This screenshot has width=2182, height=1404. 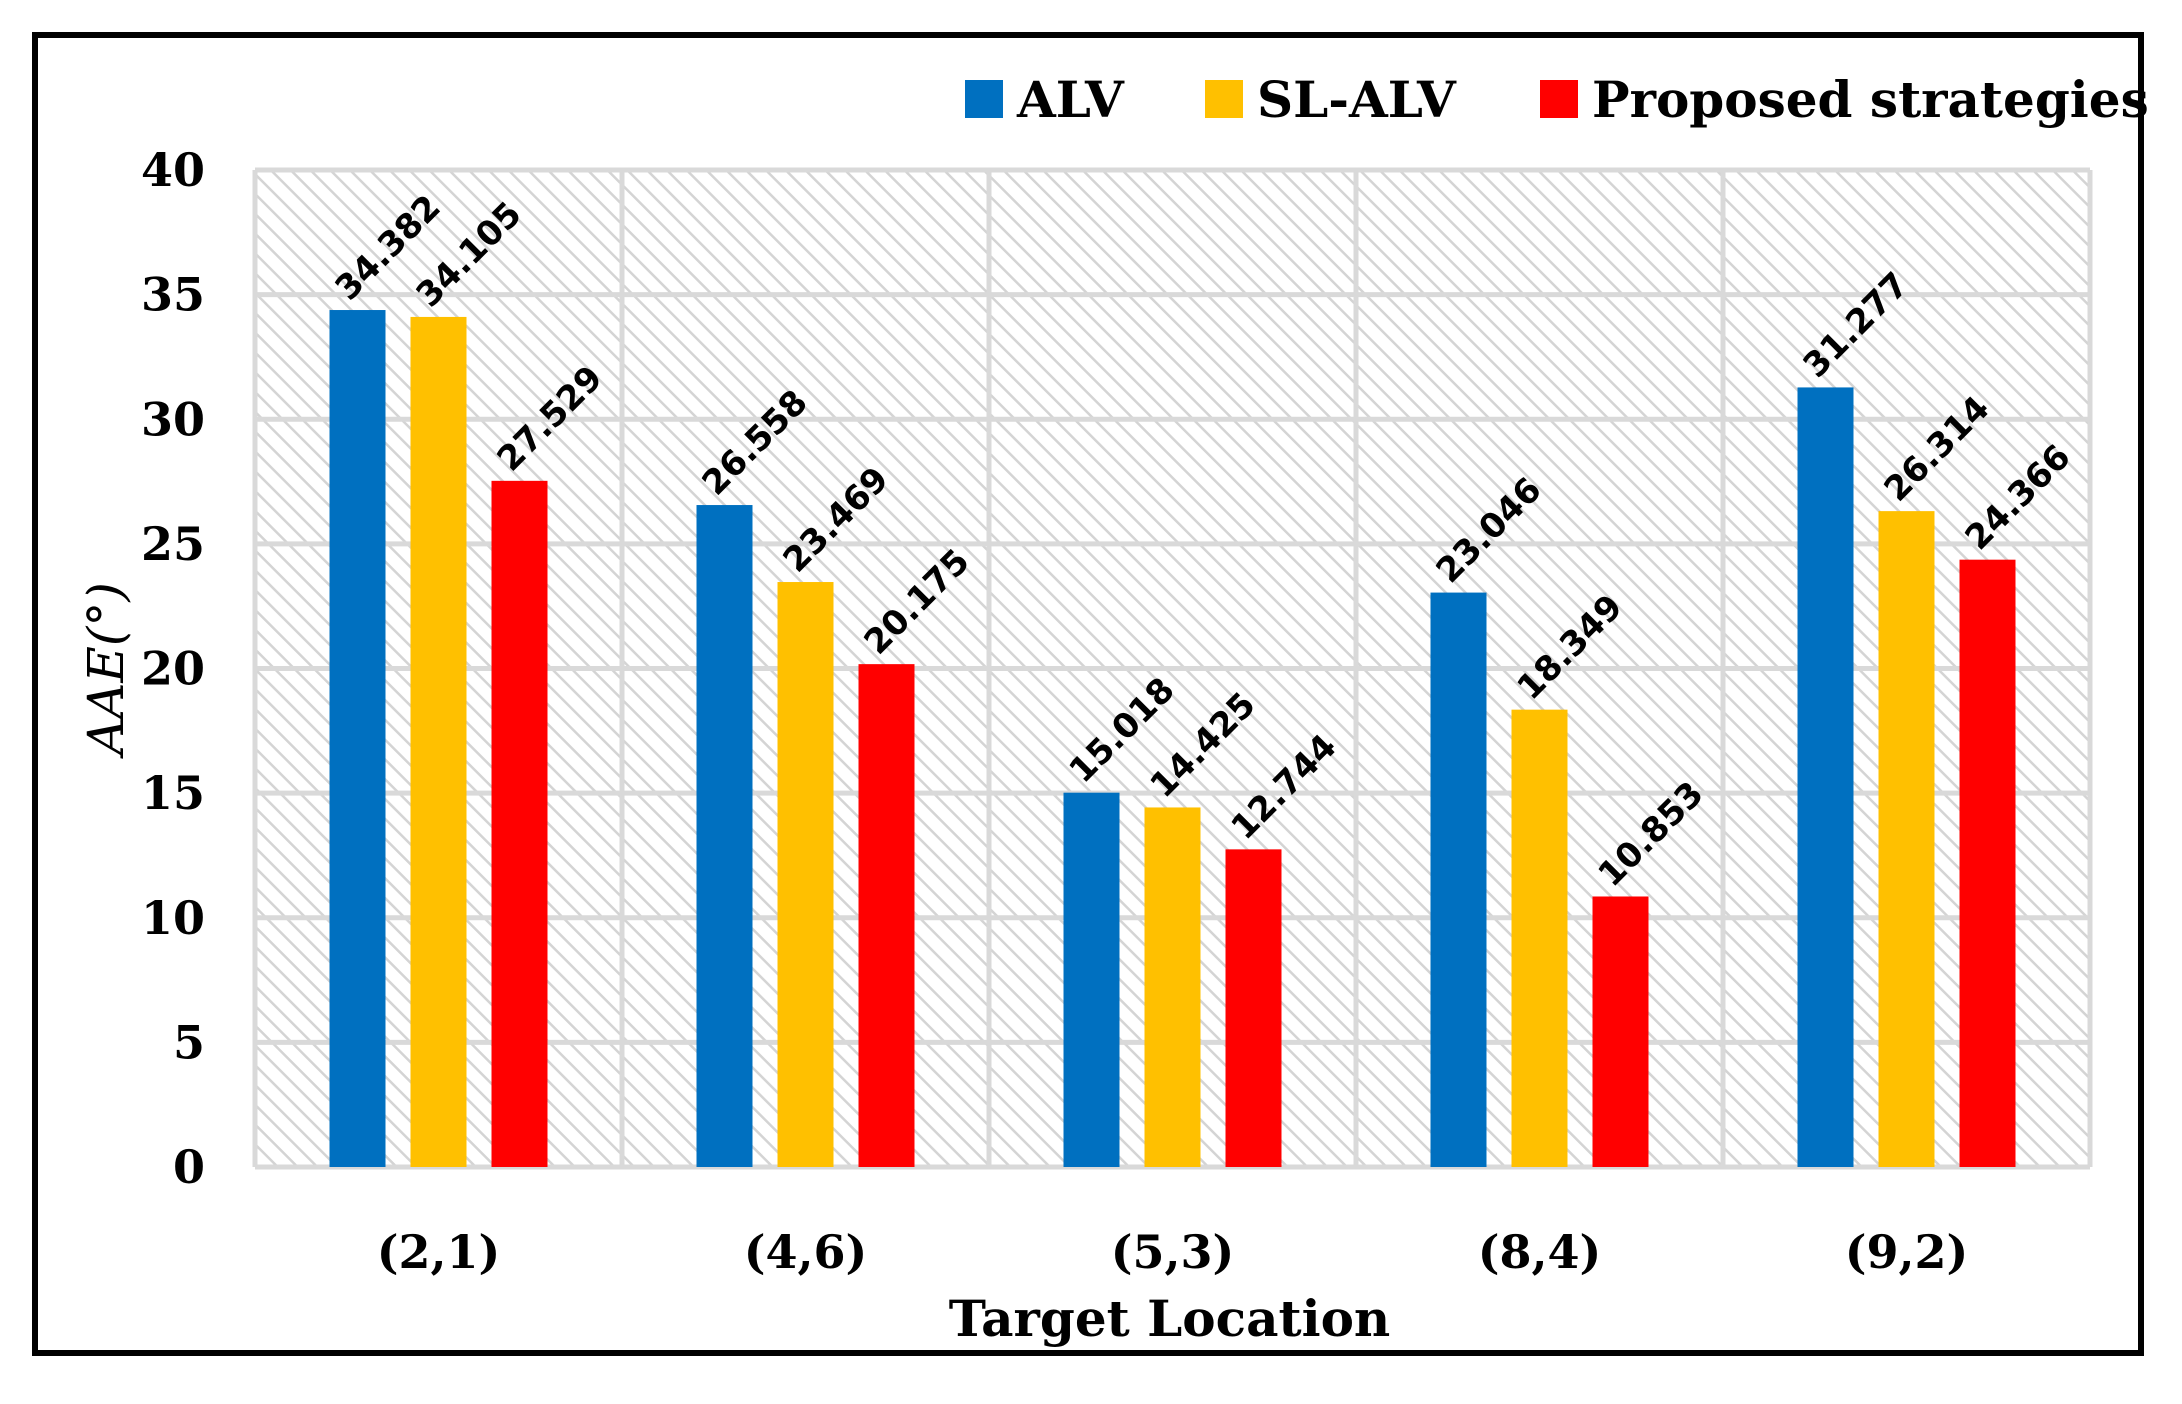 What do you see at coordinates (1907, 1252) in the screenshot?
I see `x-category-label: (9,2)` at bounding box center [1907, 1252].